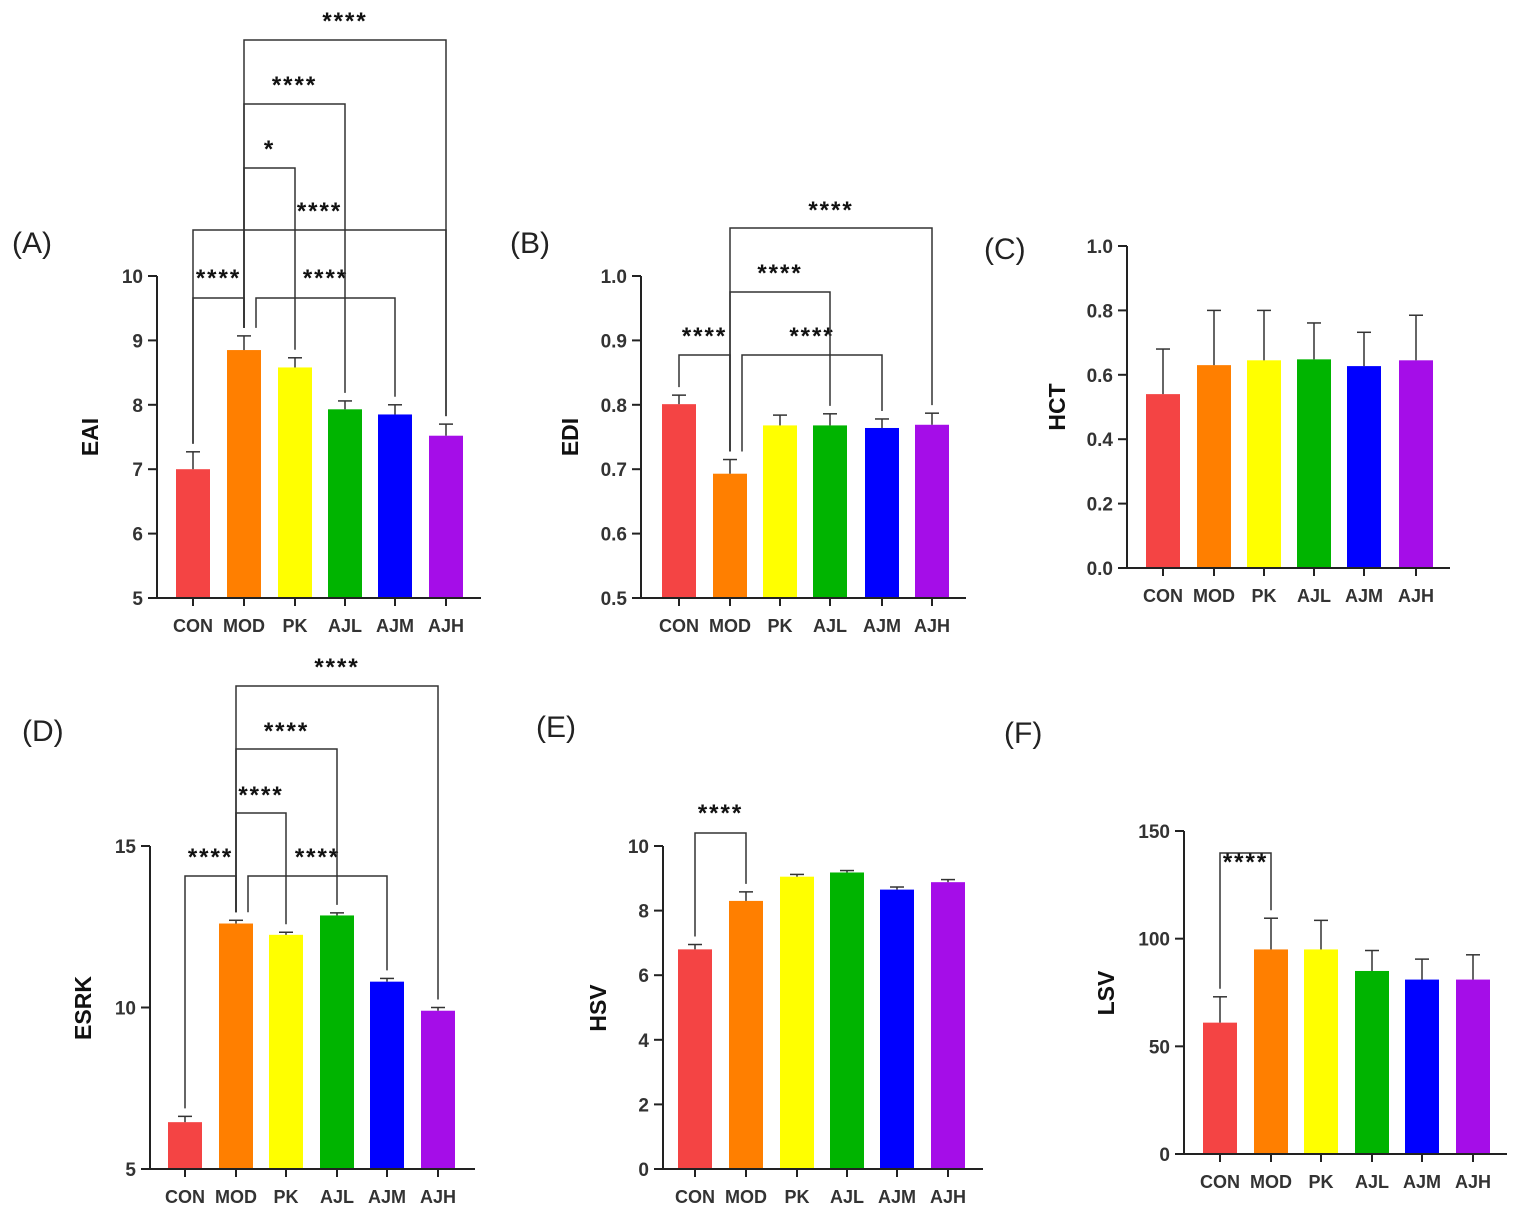  I want to click on panel-label: (E), so click(556, 727).